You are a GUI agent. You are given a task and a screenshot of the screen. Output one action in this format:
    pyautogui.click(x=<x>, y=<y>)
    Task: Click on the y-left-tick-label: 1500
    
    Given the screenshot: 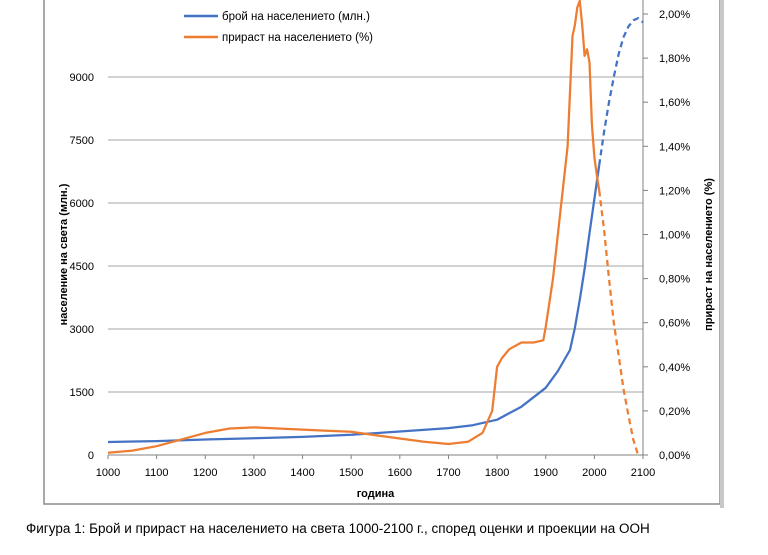 What is the action you would take?
    pyautogui.click(x=82, y=393)
    